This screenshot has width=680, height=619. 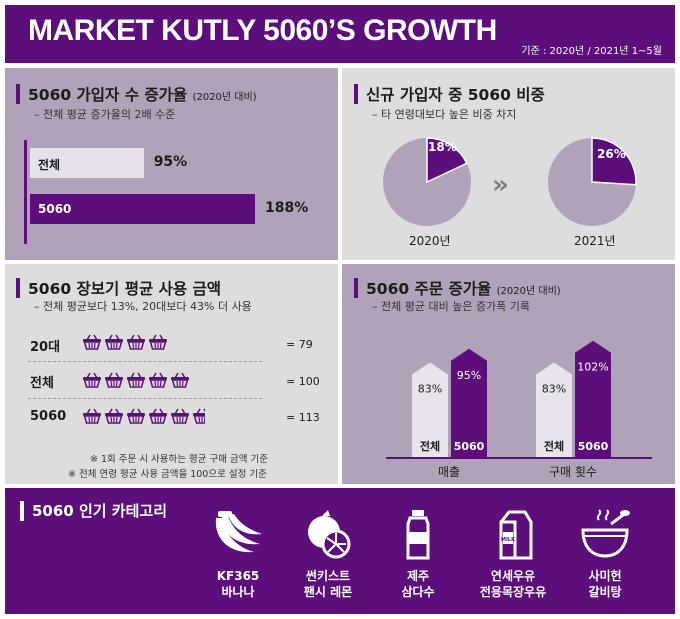 I want to click on categories-title: 5060 인기 카테고리, so click(x=99, y=511).